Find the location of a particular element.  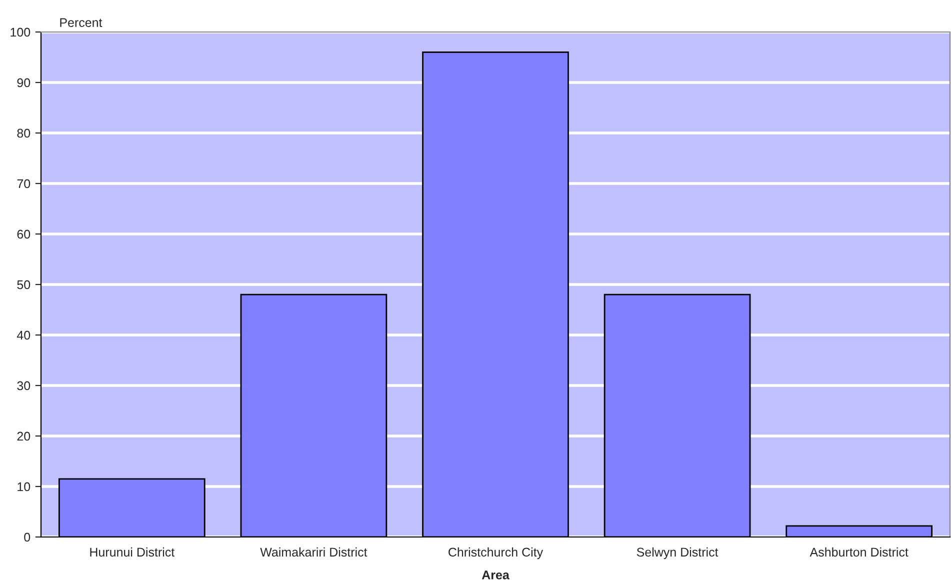

y-tick-label: 70 is located at coordinates (23, 183).